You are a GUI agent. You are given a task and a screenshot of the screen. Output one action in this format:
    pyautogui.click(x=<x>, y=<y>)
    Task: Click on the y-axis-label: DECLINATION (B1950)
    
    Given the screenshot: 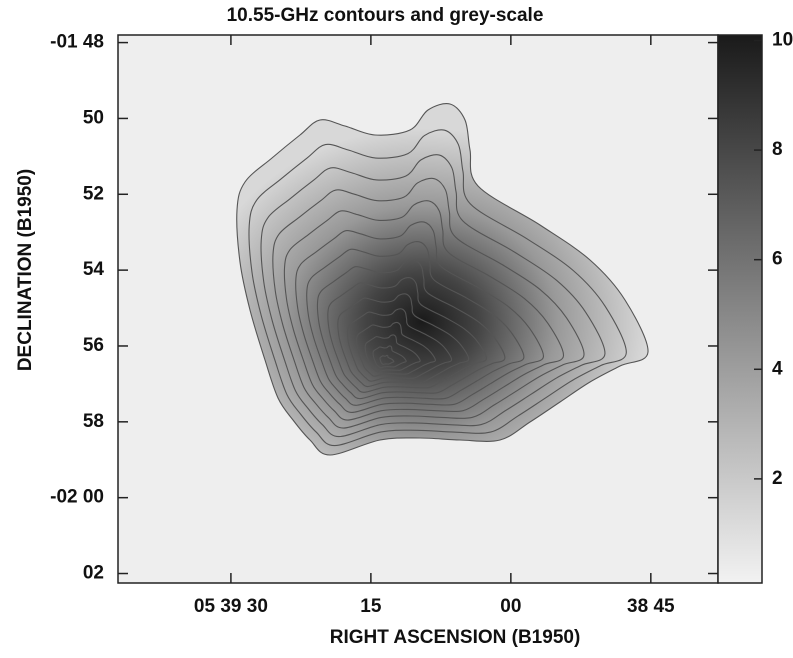 What is the action you would take?
    pyautogui.click(x=25, y=270)
    